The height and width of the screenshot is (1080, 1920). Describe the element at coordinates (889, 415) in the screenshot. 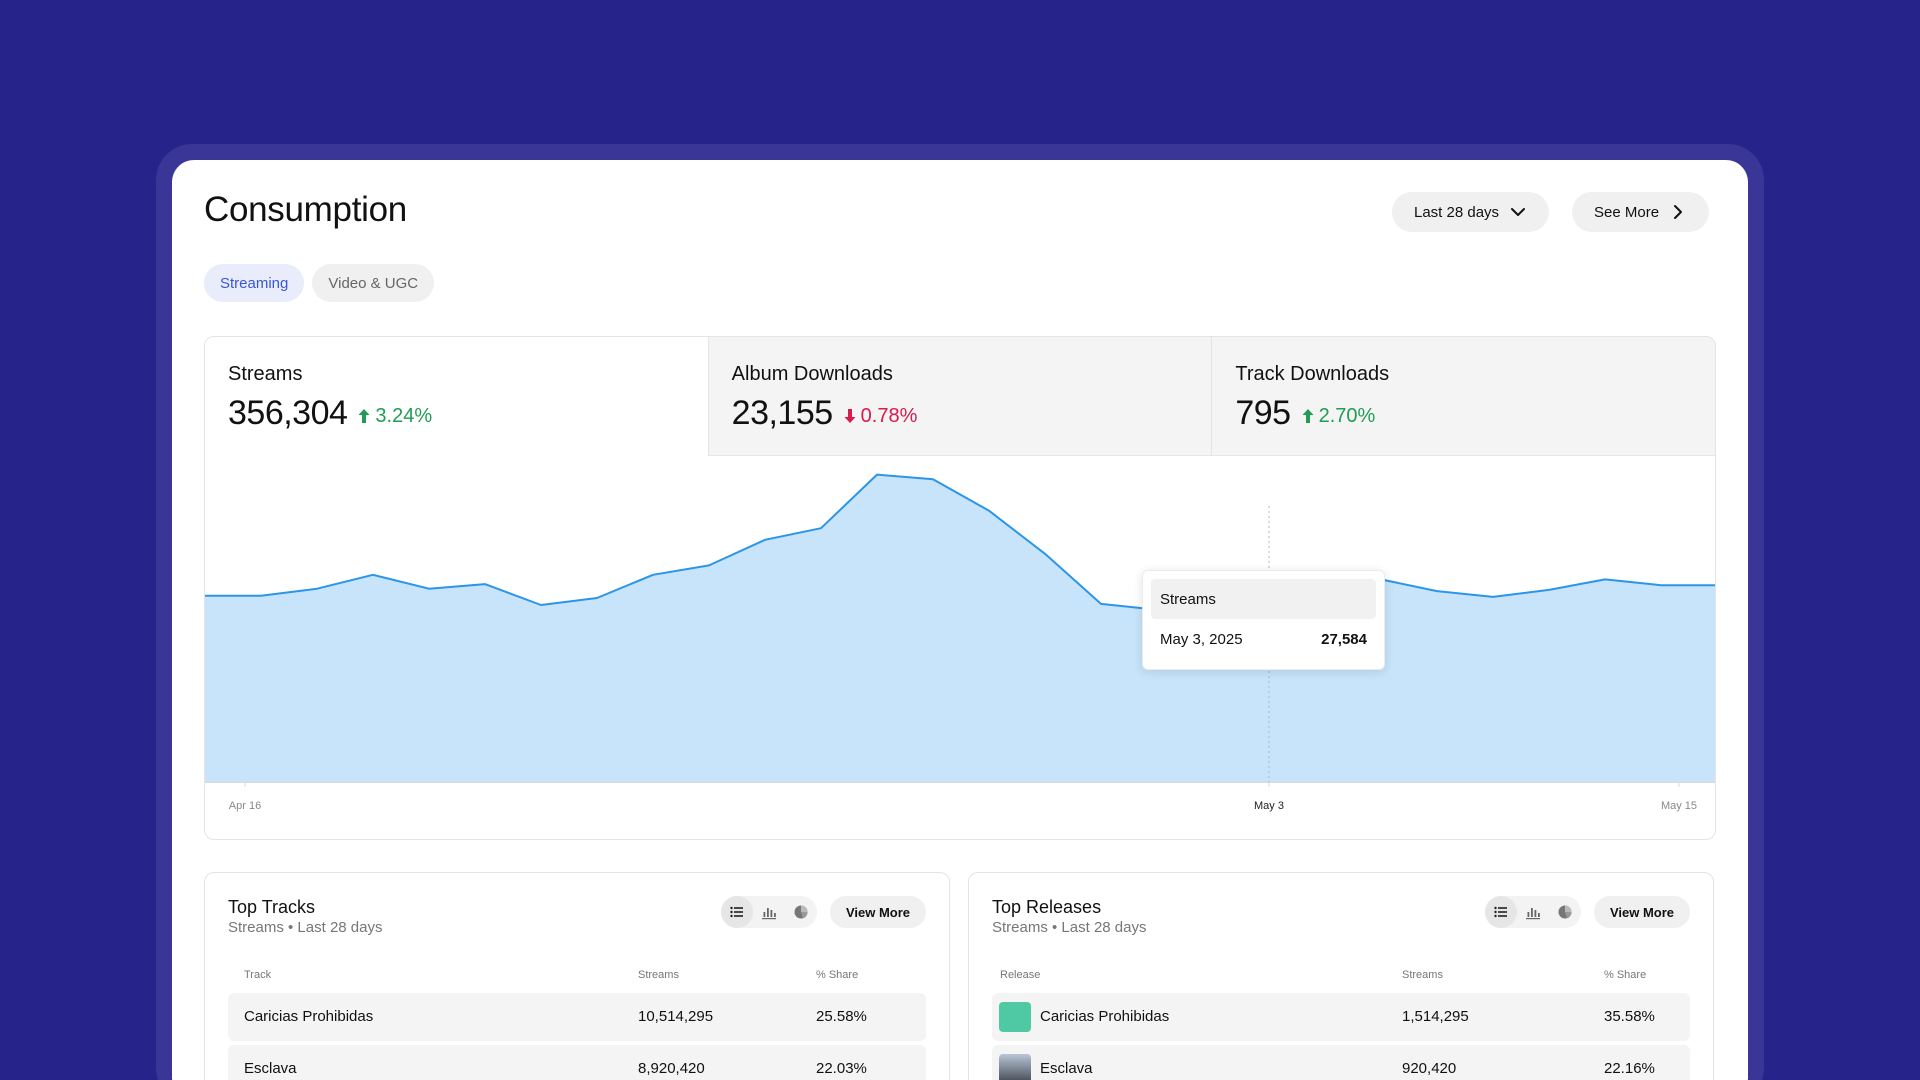

I see `kpi-delta-value: 0.78%` at that location.